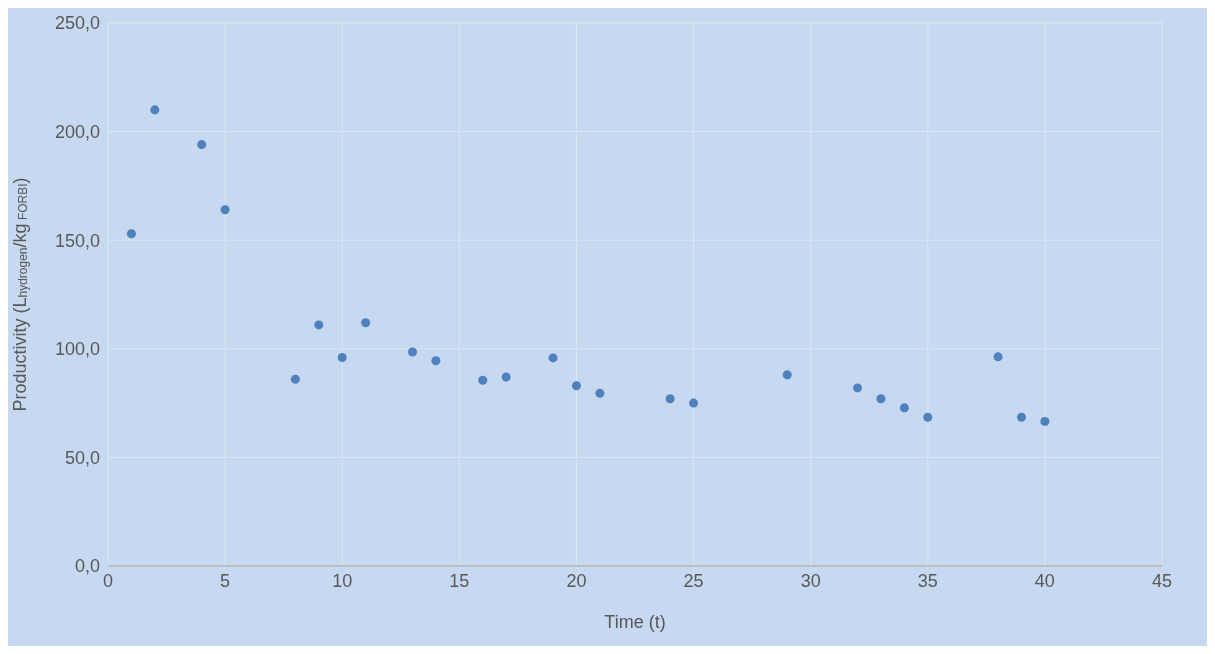 The image size is (1215, 654). I want to click on x-tick-label: 20, so click(576, 580).